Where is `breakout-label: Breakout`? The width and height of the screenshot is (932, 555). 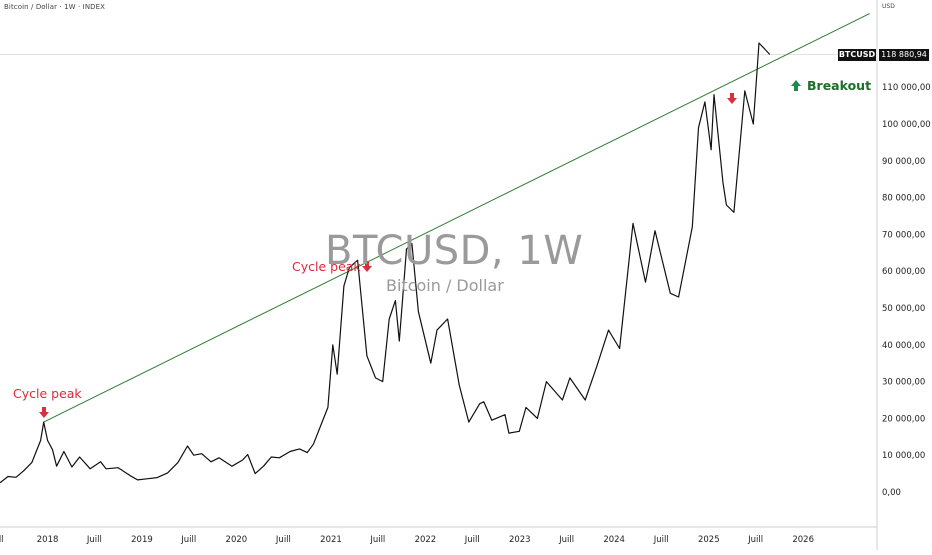 breakout-label: Breakout is located at coordinates (839, 85).